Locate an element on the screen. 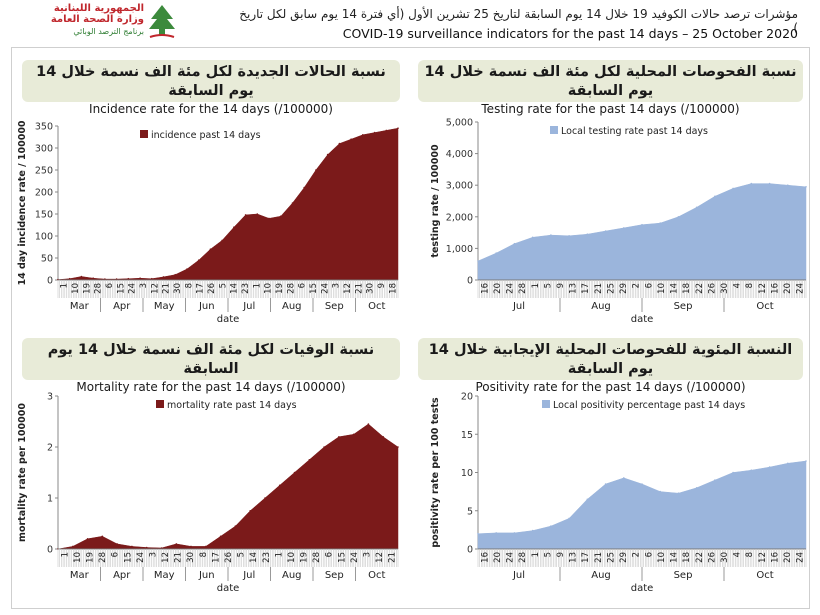  positivity-x-tick-label: 22 is located at coordinates (700, 557).